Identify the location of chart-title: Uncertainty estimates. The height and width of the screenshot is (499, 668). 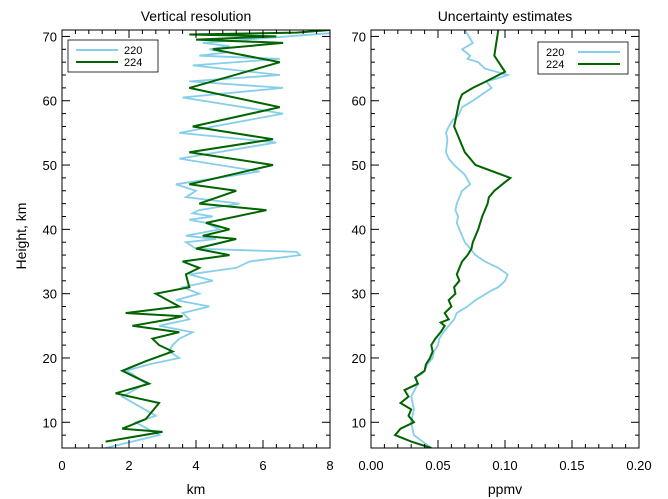
(505, 16).